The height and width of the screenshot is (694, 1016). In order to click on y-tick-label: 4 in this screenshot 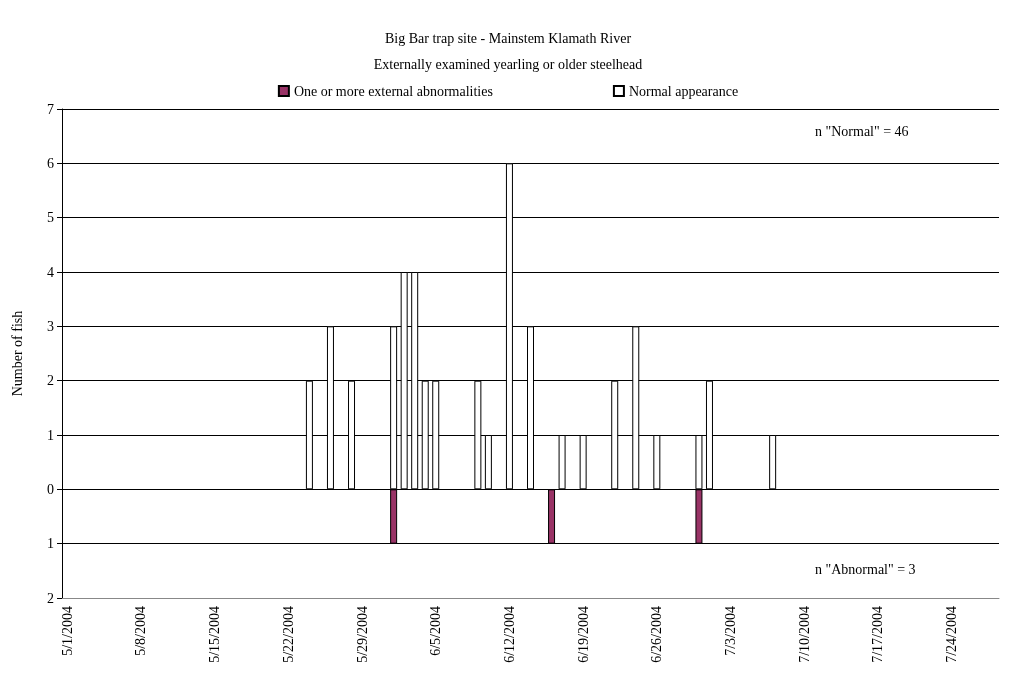, I will do `click(50, 272)`.